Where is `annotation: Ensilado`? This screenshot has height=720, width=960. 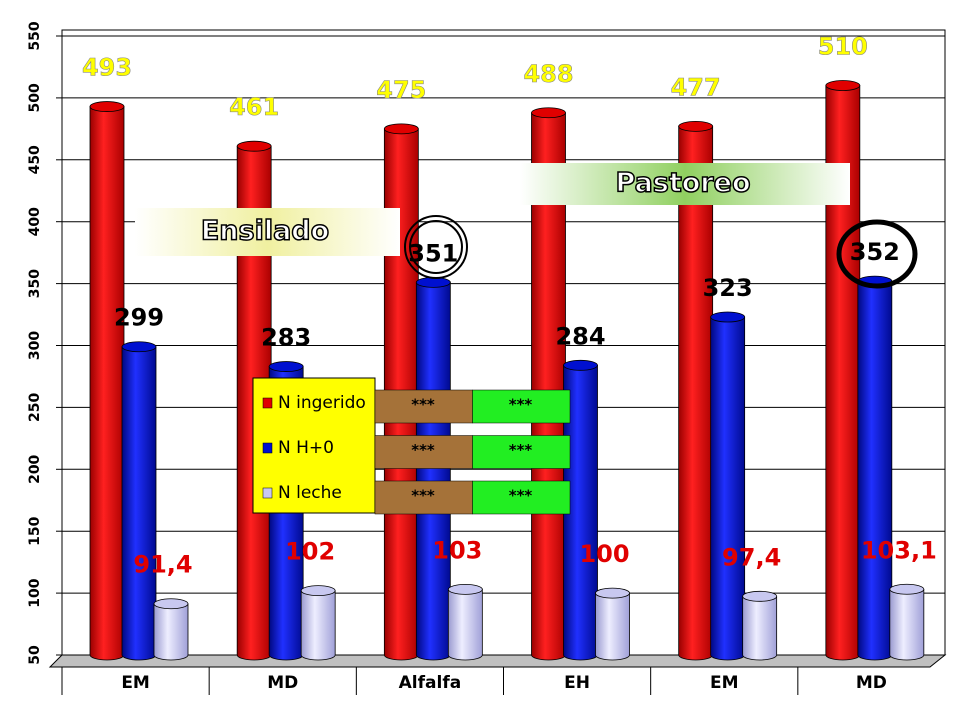 annotation: Ensilado is located at coordinates (265, 231).